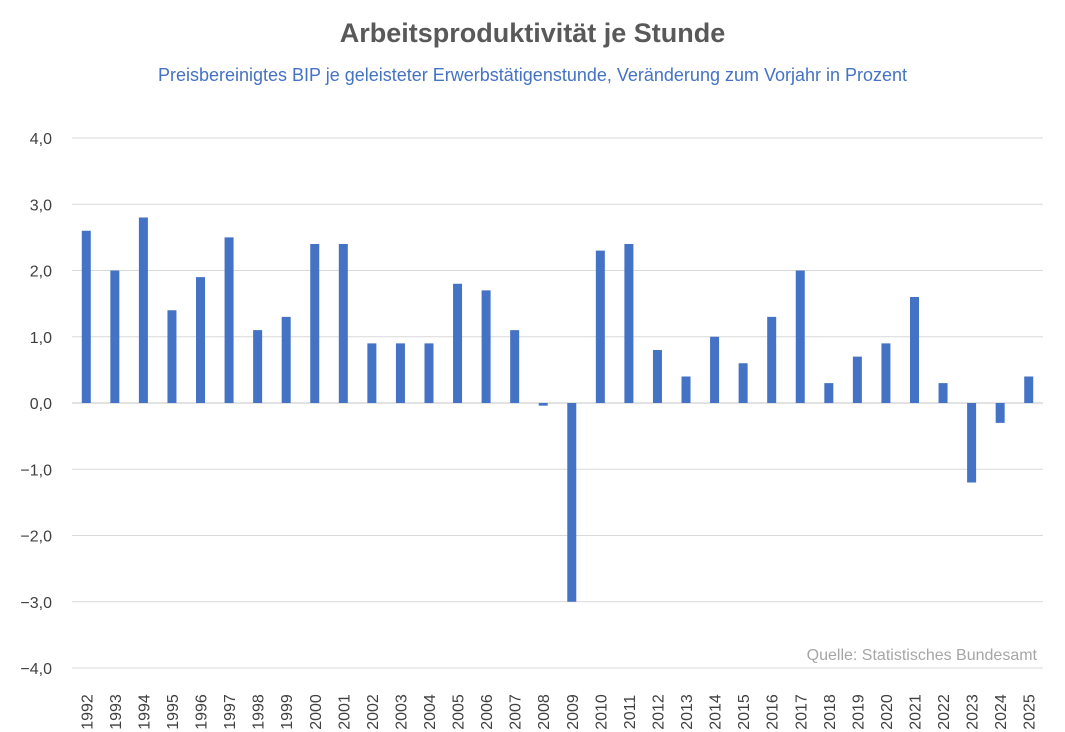 The width and height of the screenshot is (1065, 732). What do you see at coordinates (544, 712) in the screenshot?
I see `x-tick-label: 2008` at bounding box center [544, 712].